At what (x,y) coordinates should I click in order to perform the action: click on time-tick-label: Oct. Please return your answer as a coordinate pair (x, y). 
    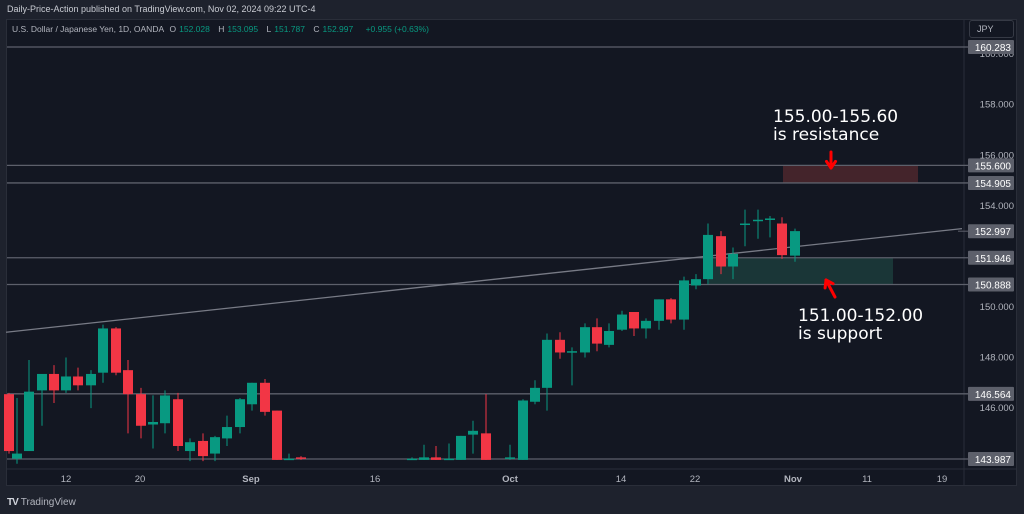
    Looking at the image, I should click on (510, 479).